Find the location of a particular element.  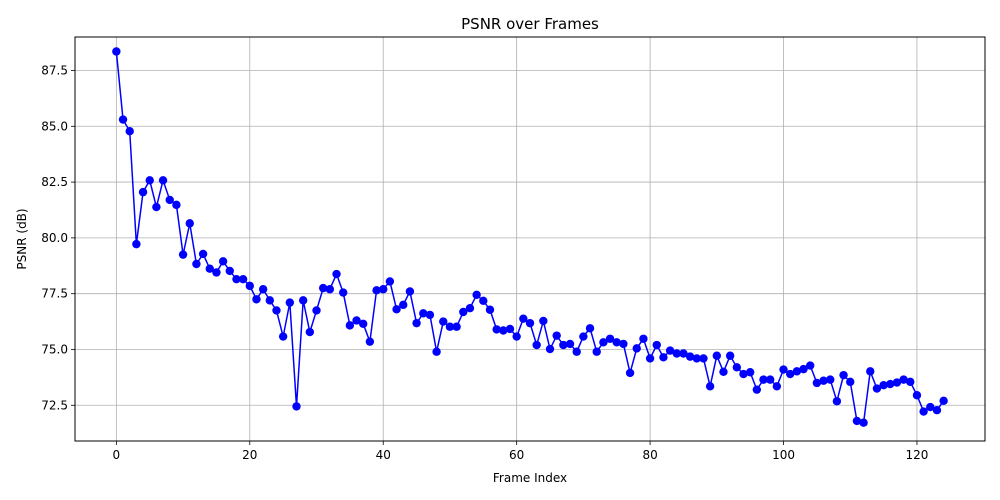

y-tick-label: 75.0 is located at coordinates (54, 349).